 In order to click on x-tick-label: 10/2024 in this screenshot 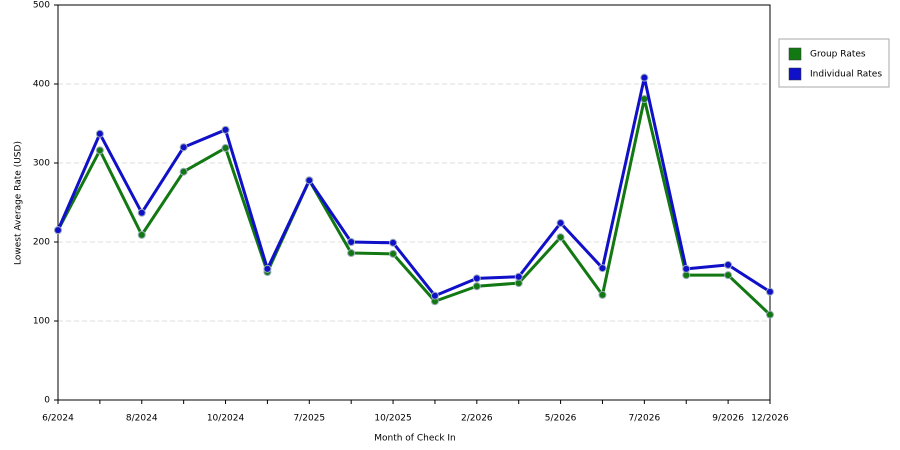, I will do `click(226, 419)`.